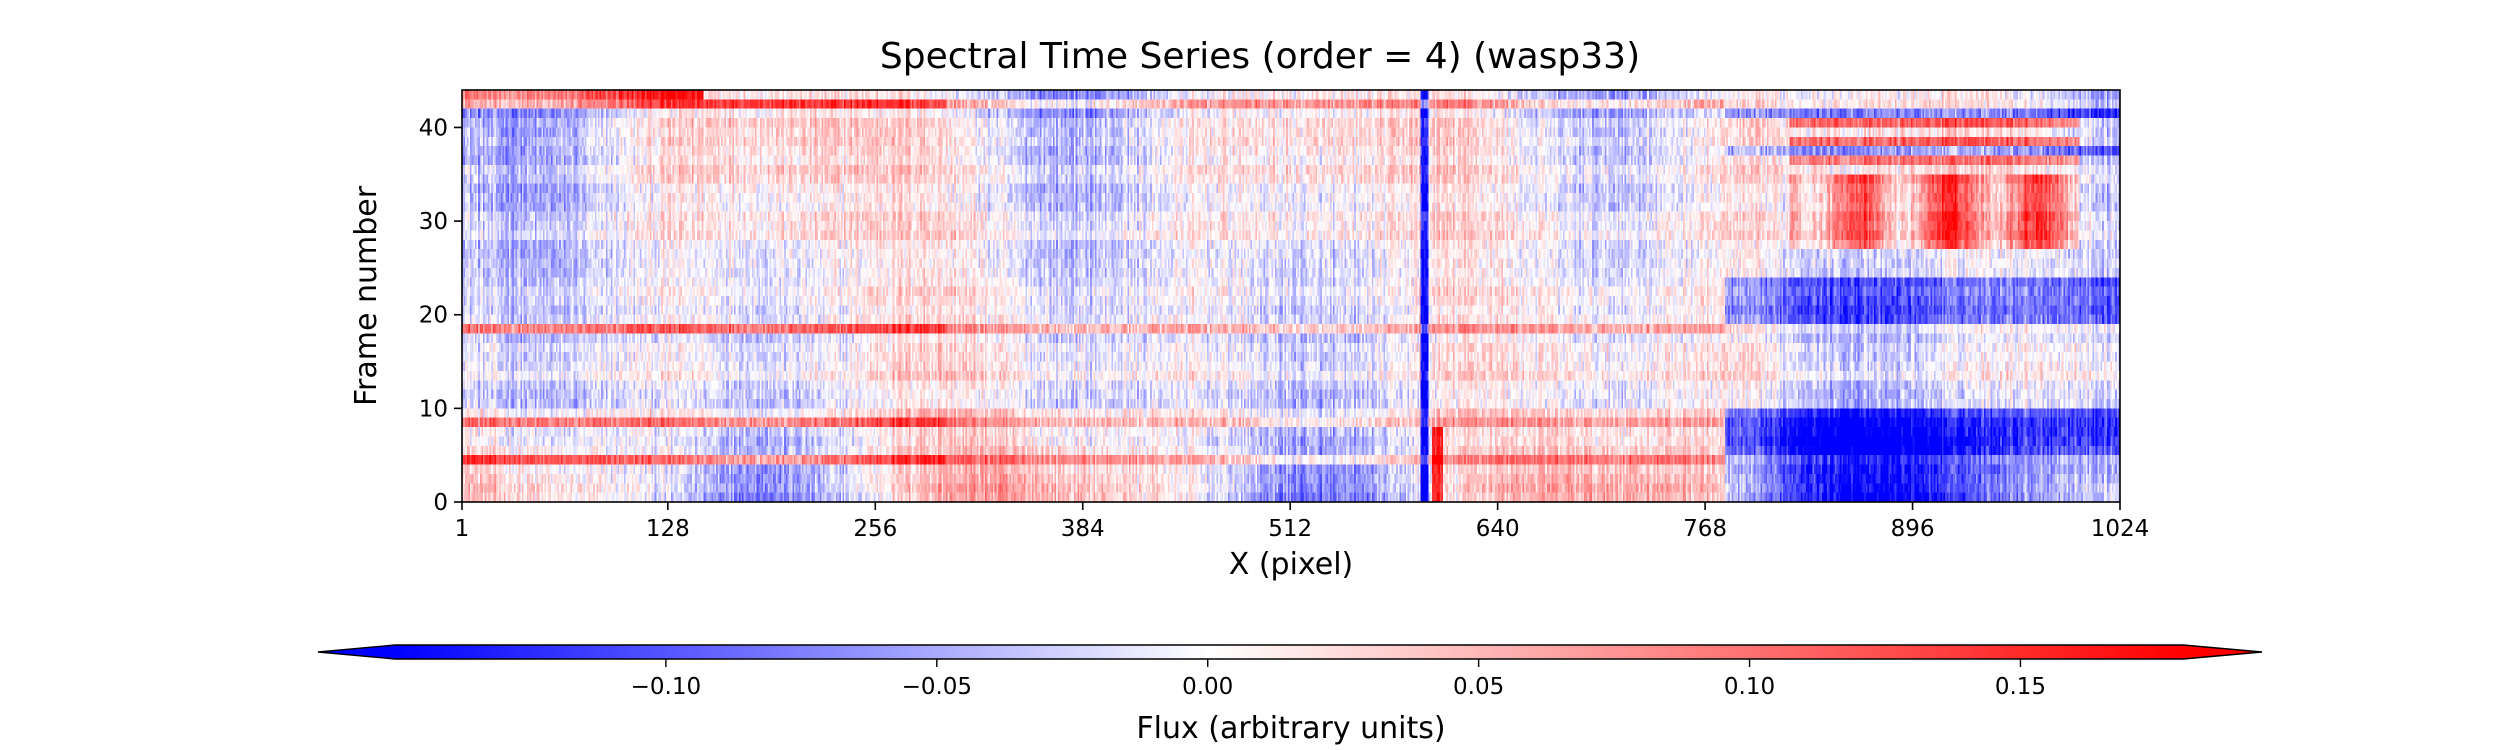 This screenshot has width=2520, height=750. I want to click on colorbar-tick-label: −0.05, so click(937, 687).